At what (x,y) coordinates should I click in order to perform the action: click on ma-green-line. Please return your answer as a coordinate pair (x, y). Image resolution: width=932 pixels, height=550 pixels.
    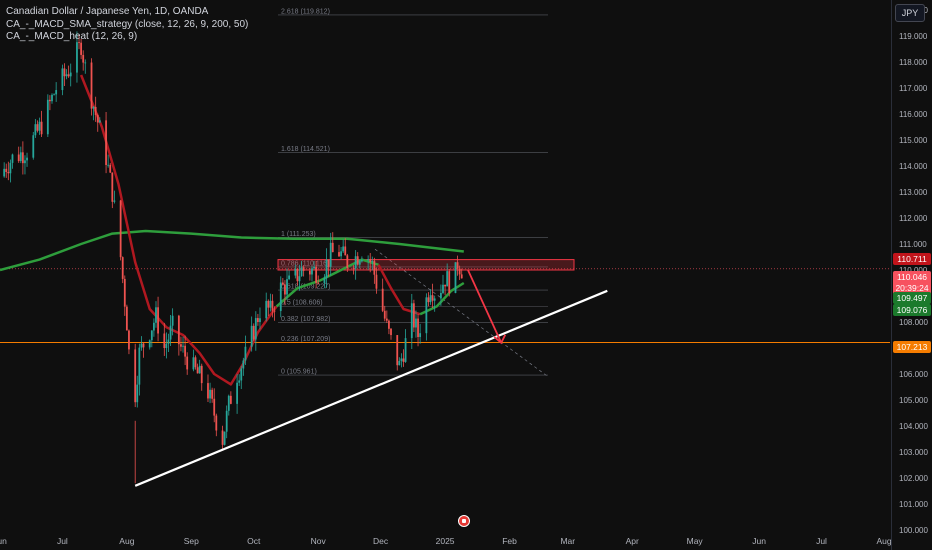
    Looking at the image, I should click on (232, 250).